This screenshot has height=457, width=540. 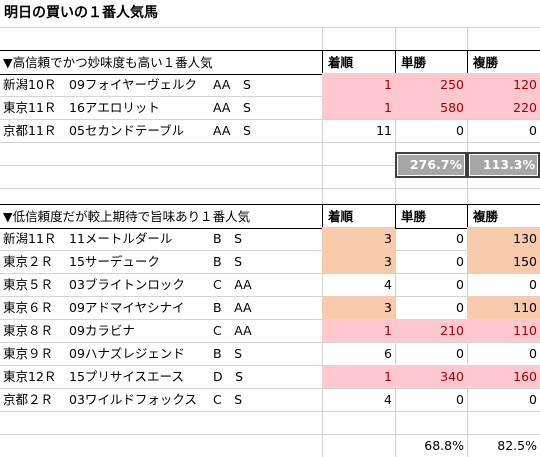 I want to click on race-cell: 東京８Ｒ, so click(x=28, y=330).